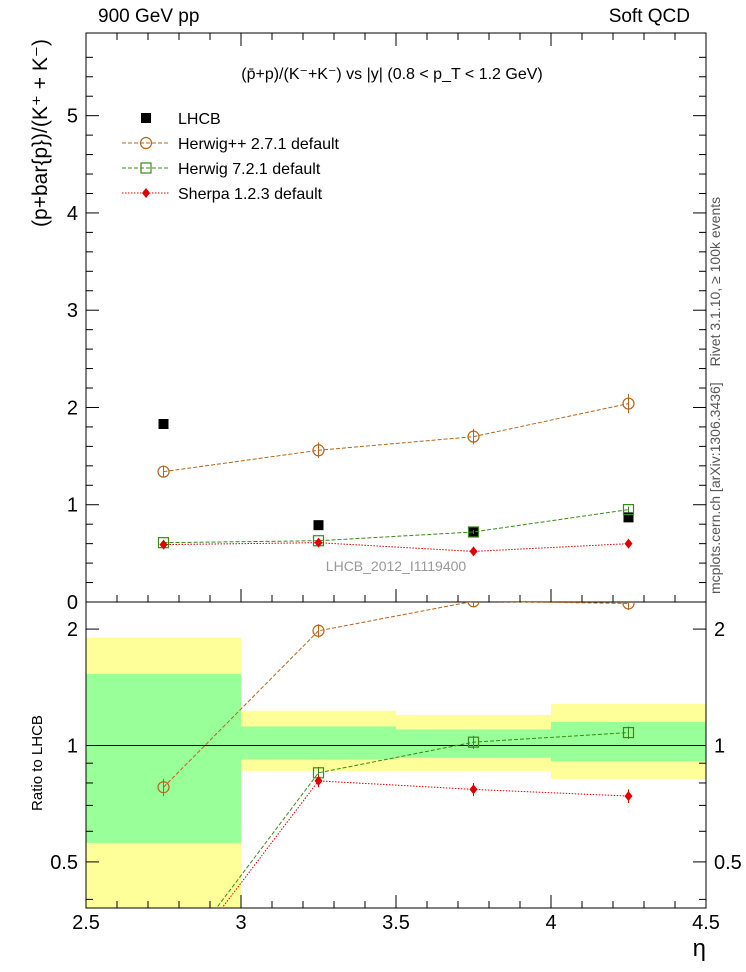  Describe the element at coordinates (72, 630) in the screenshot. I see `ratio-y-tick-label: 2` at that location.